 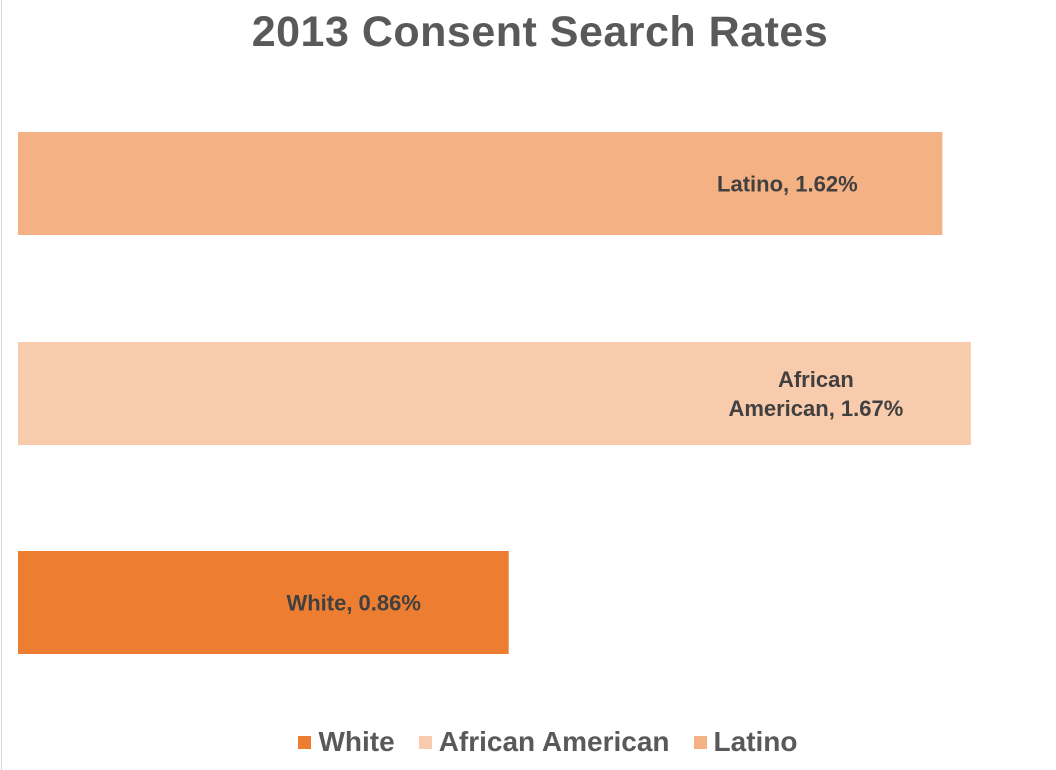 I want to click on bar-white, so click(x=263, y=602).